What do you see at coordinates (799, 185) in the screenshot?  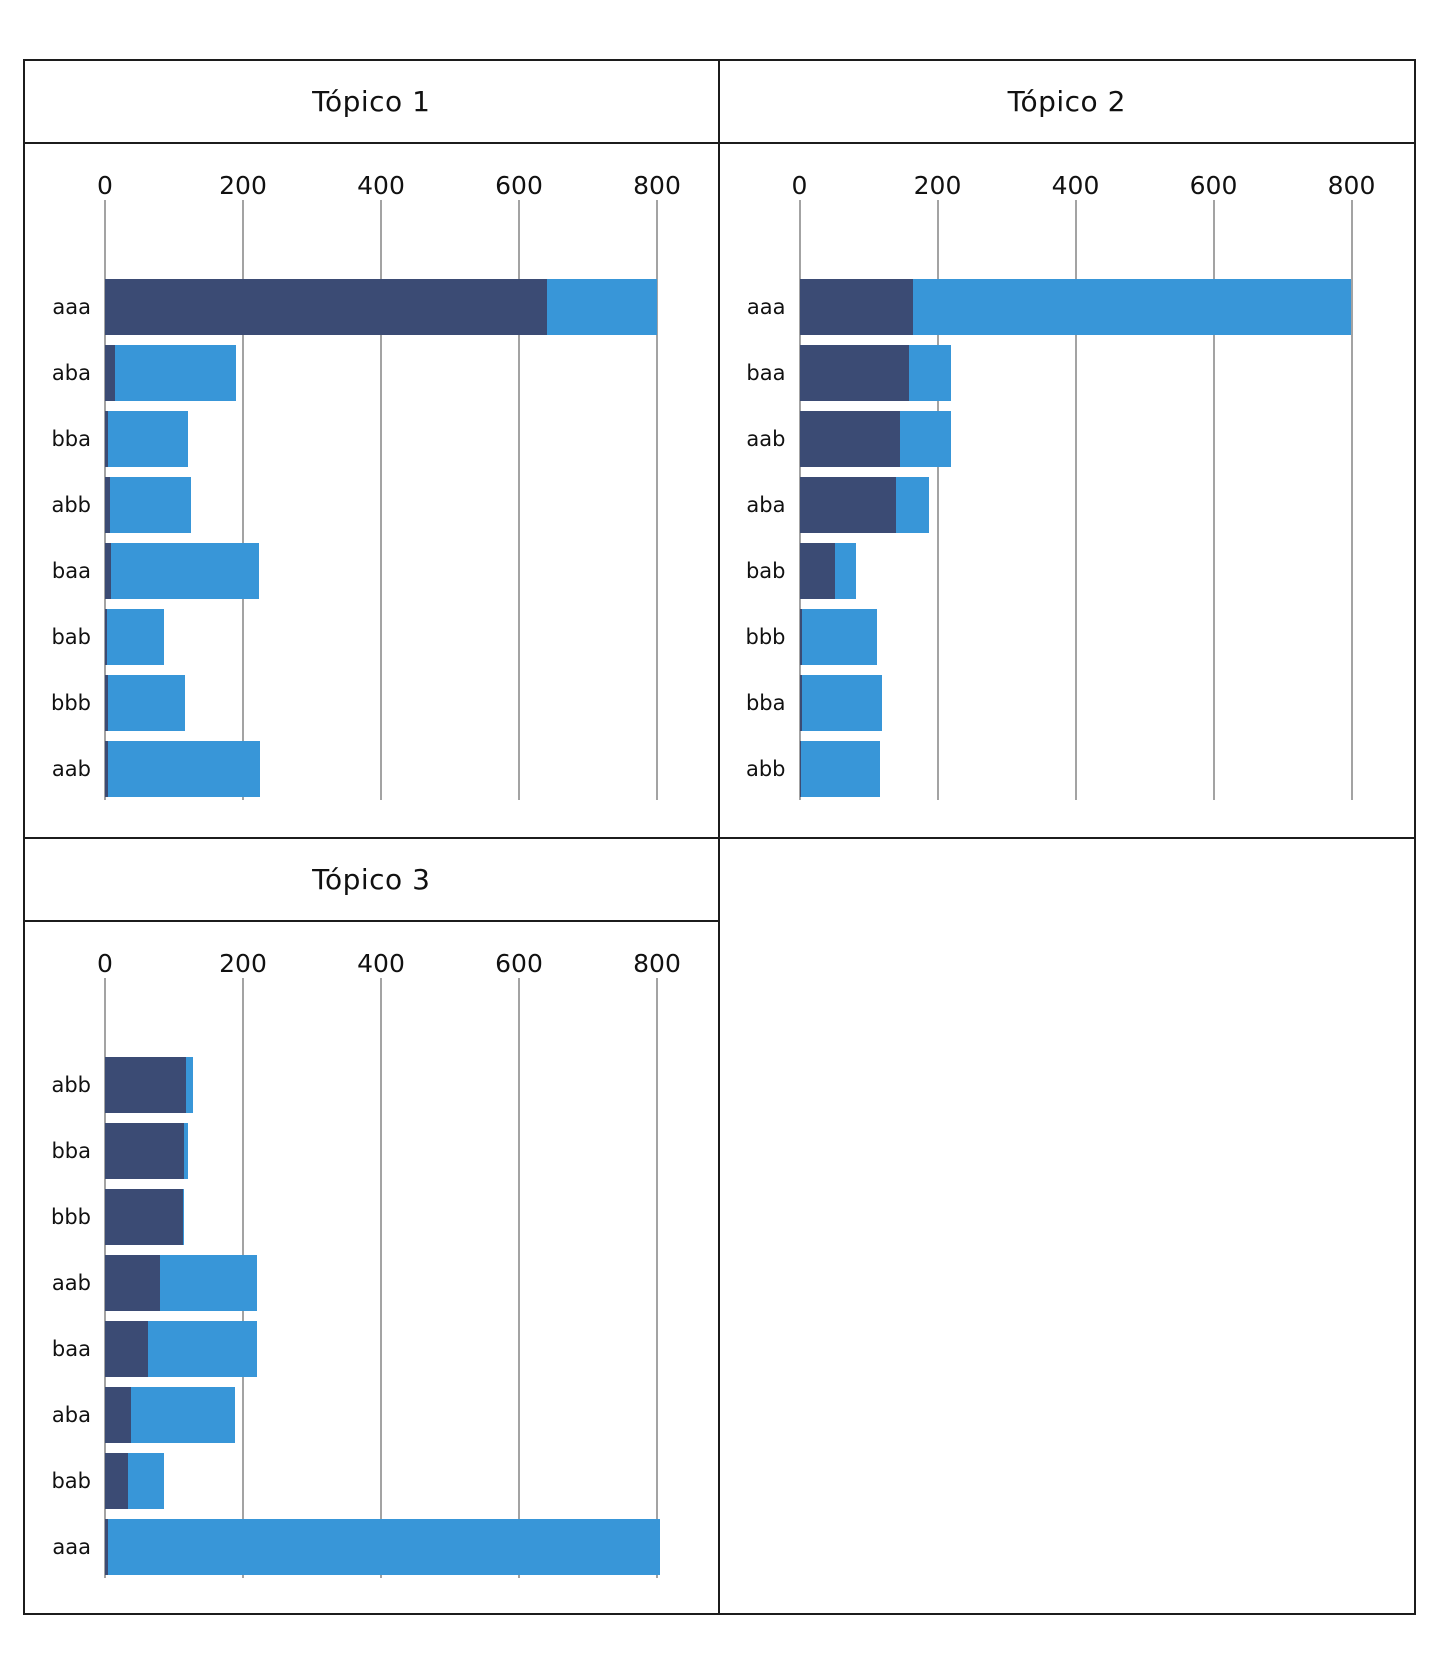 I see `x-axis-tick-label: 0` at bounding box center [799, 185].